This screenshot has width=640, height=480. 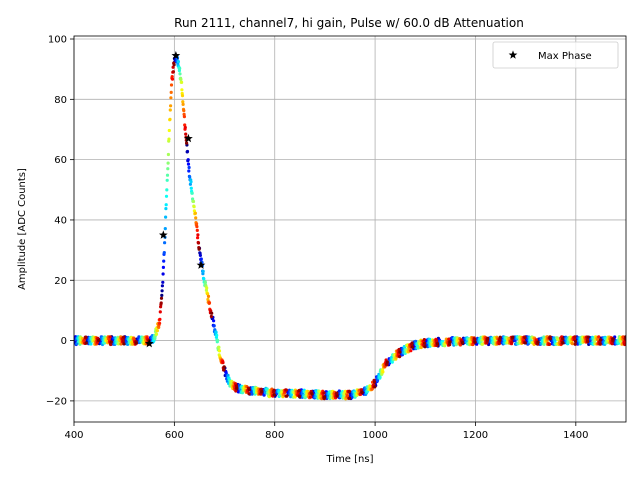 I want to click on legend-label: Max Phase, so click(x=565, y=56).